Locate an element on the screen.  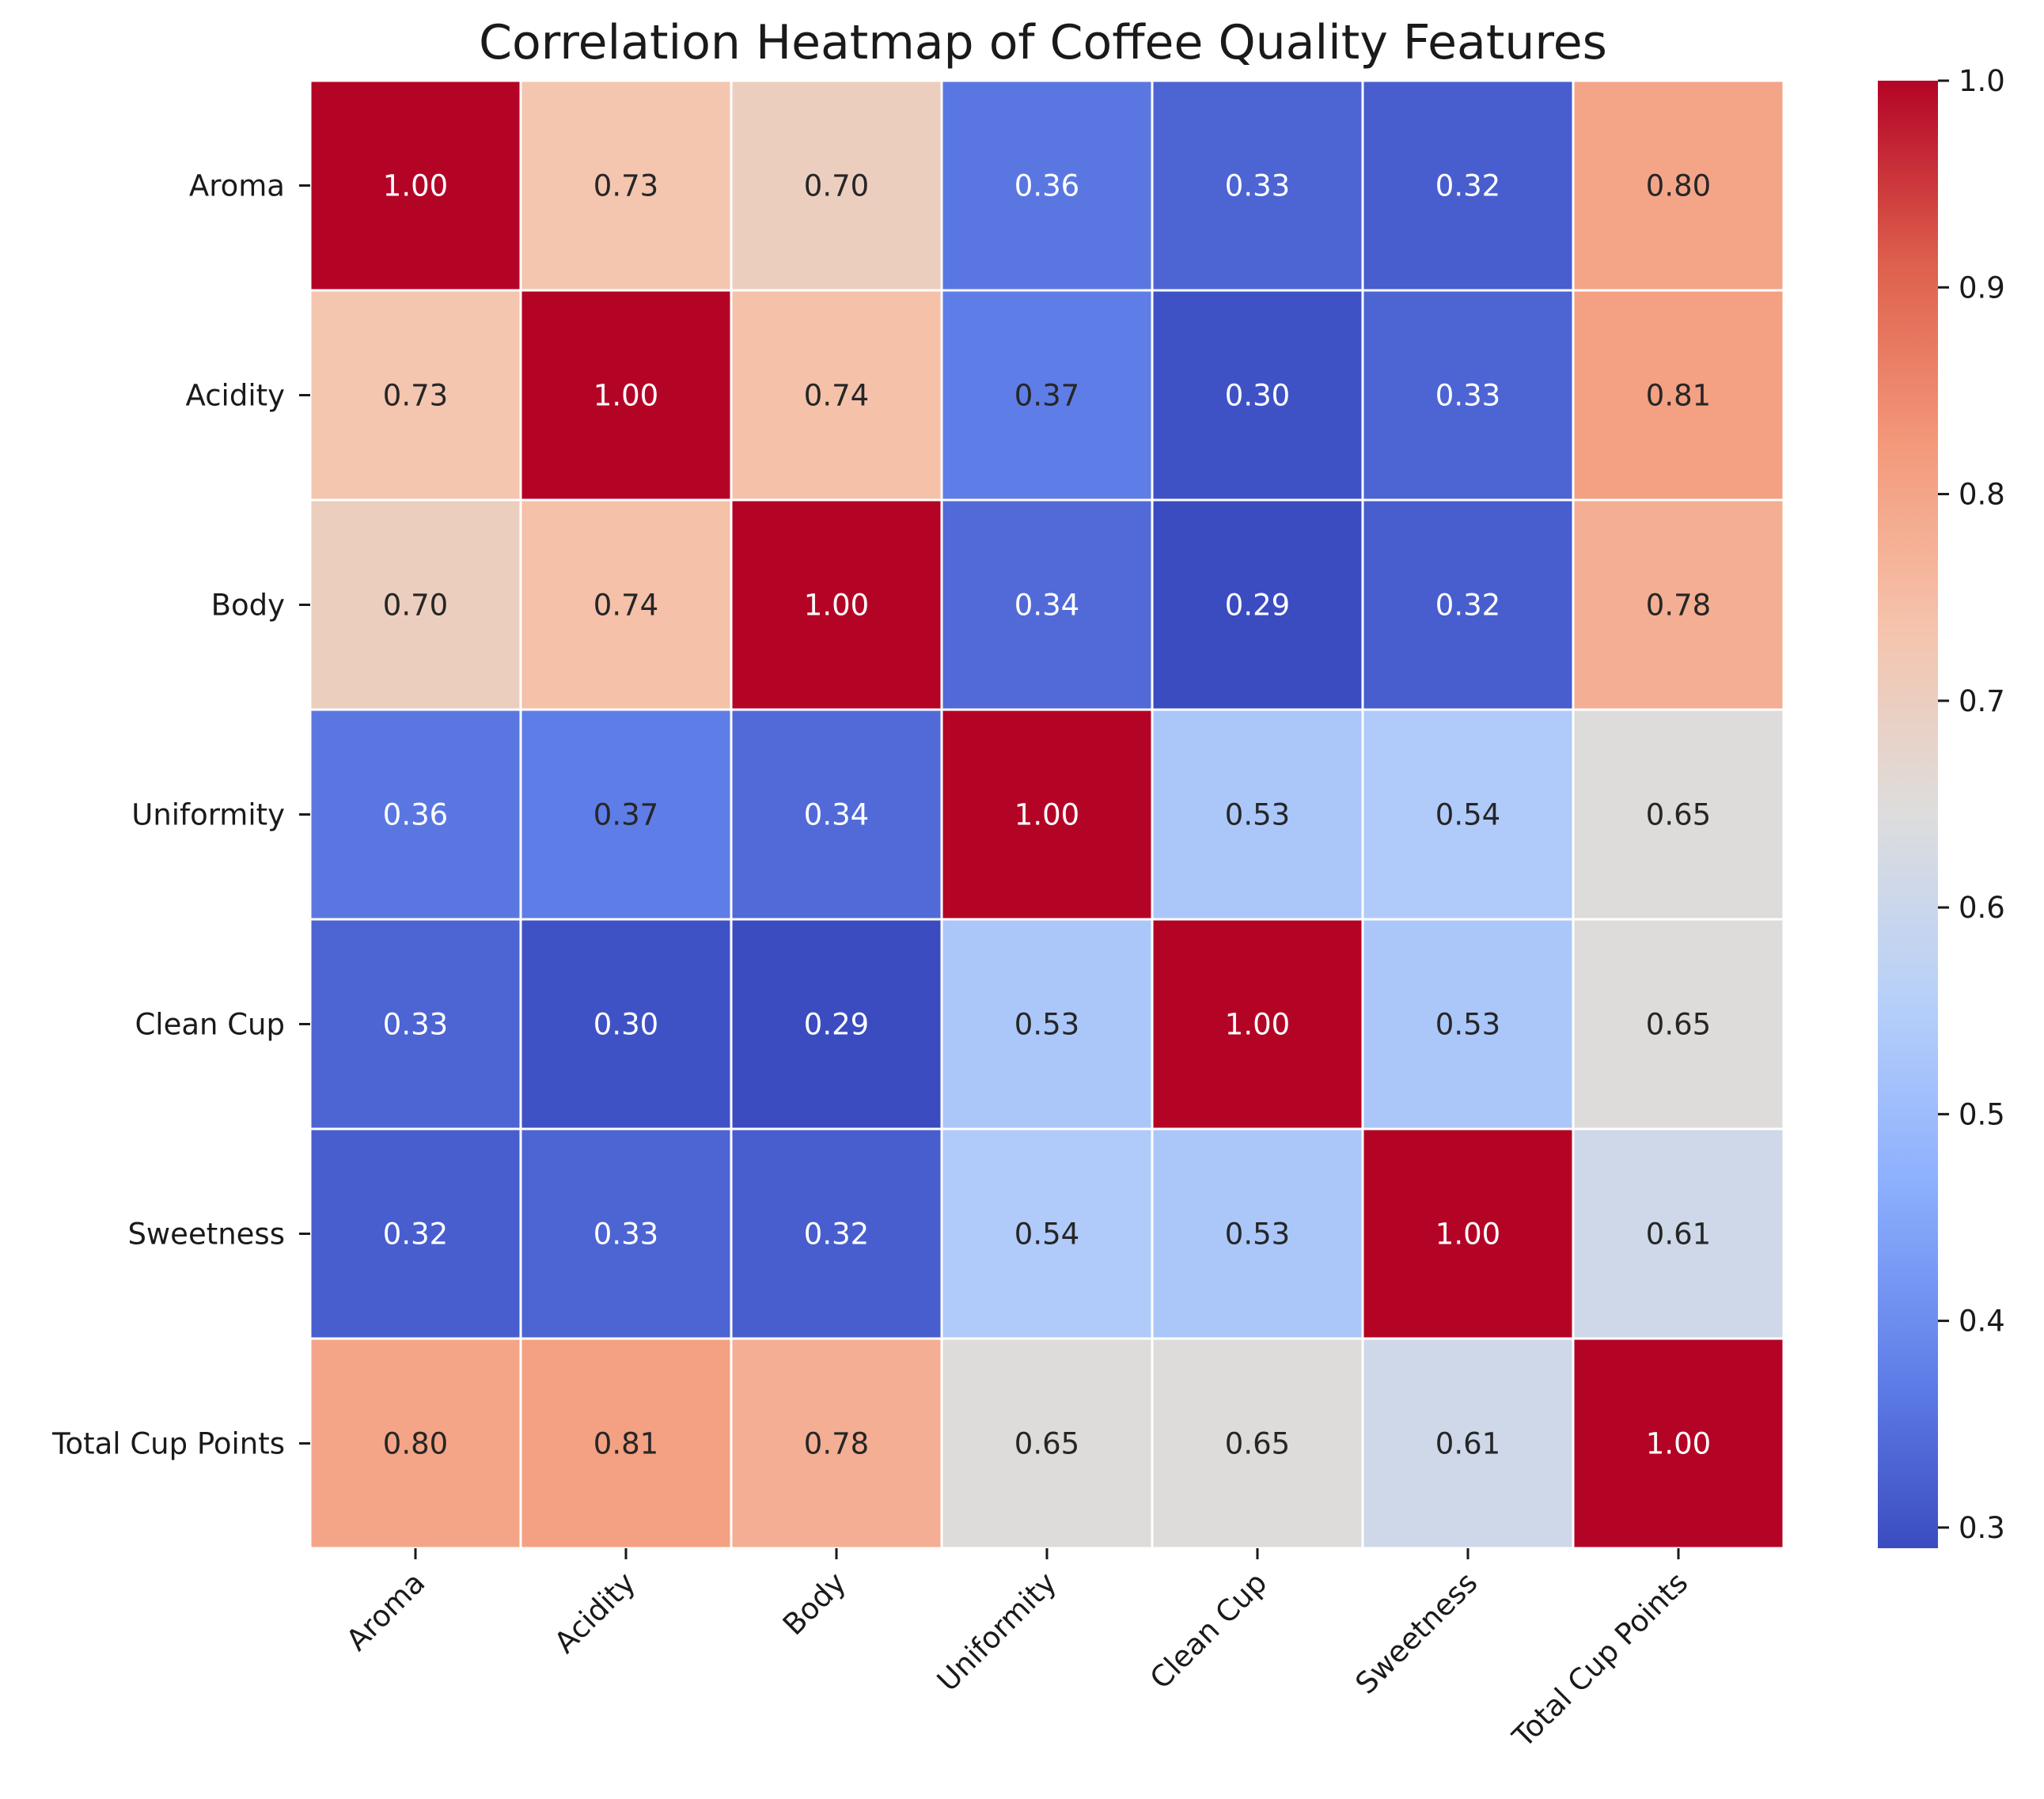
cell-value-label: 0.80 is located at coordinates (1678, 186).